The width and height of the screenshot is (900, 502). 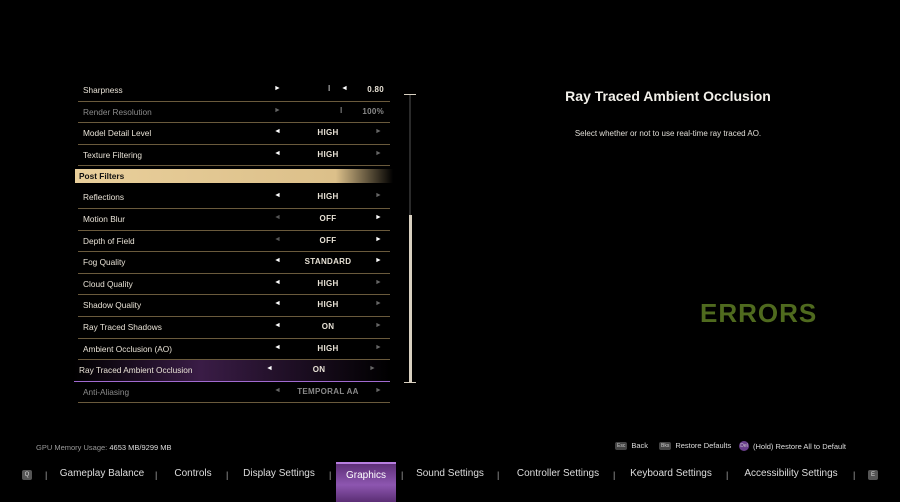 I want to click on setting-label: Ambient Occlusion (AO), so click(x=127, y=348).